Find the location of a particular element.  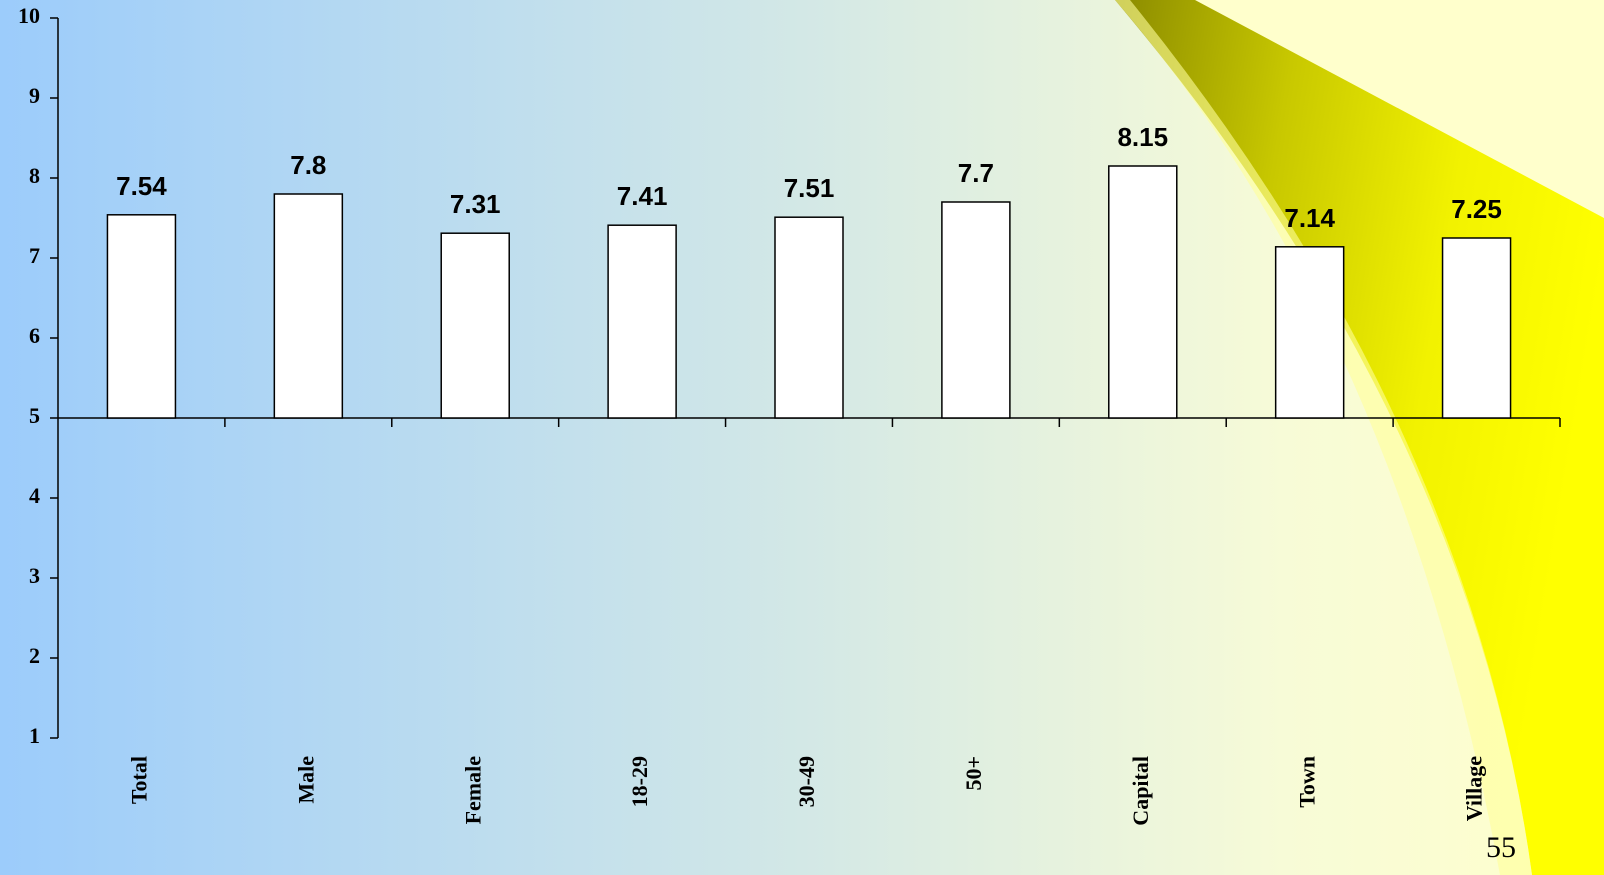

value-label: 7.7 is located at coordinates (976, 173).